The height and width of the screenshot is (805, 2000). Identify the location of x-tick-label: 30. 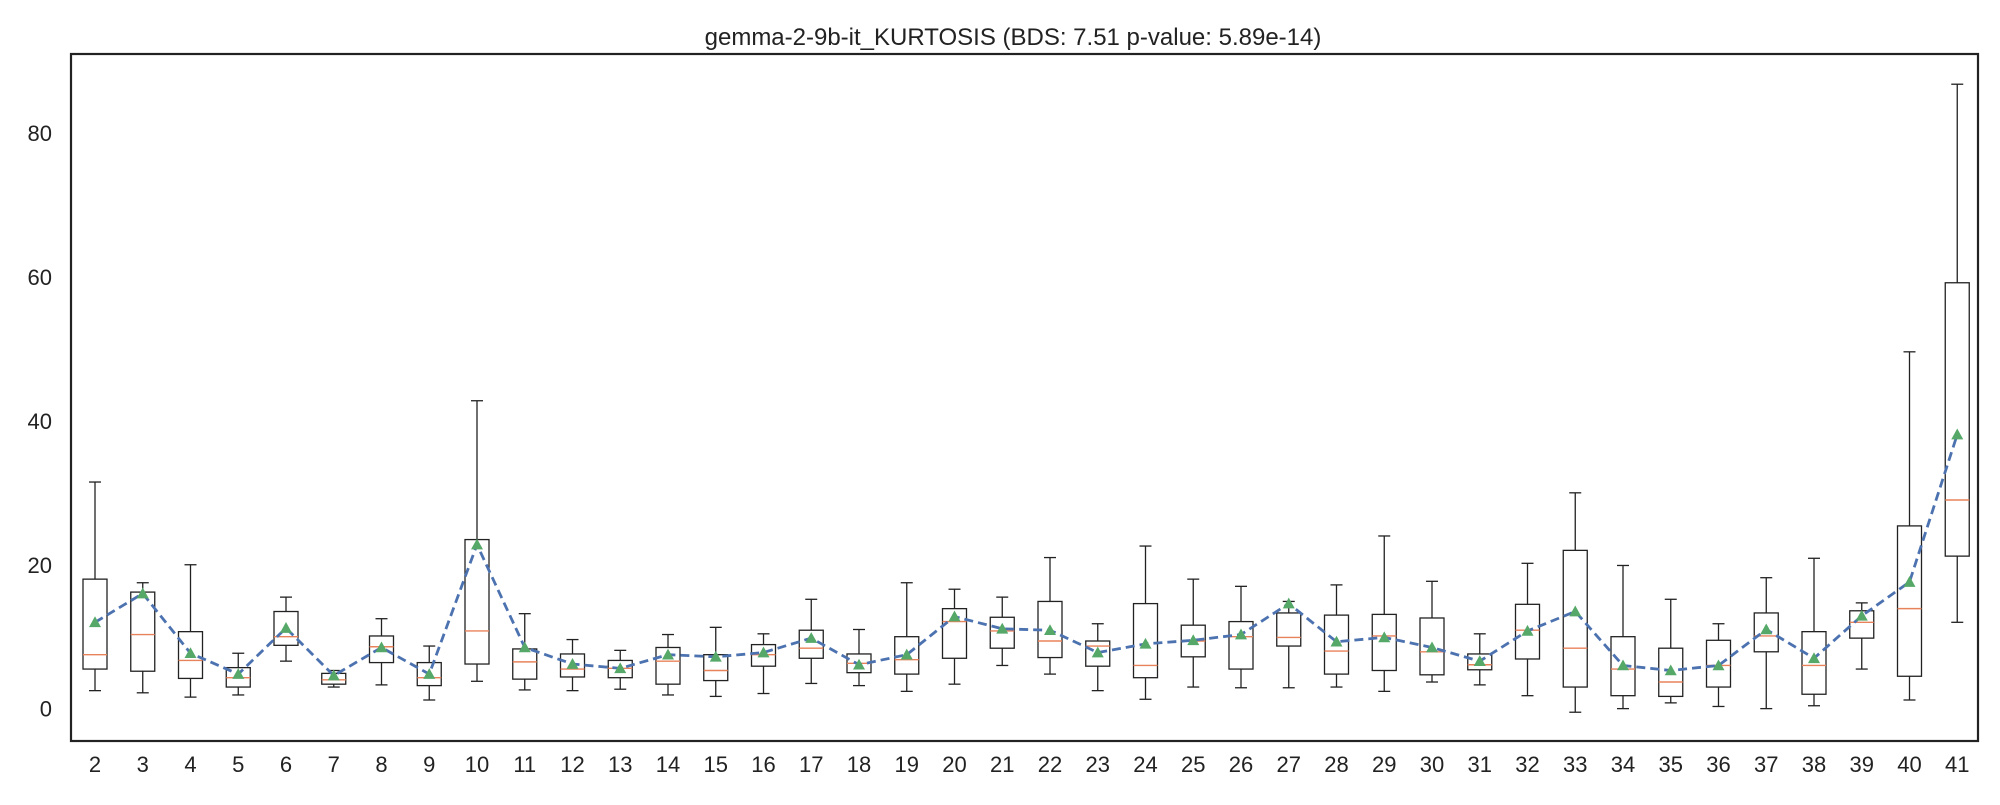
(1432, 764).